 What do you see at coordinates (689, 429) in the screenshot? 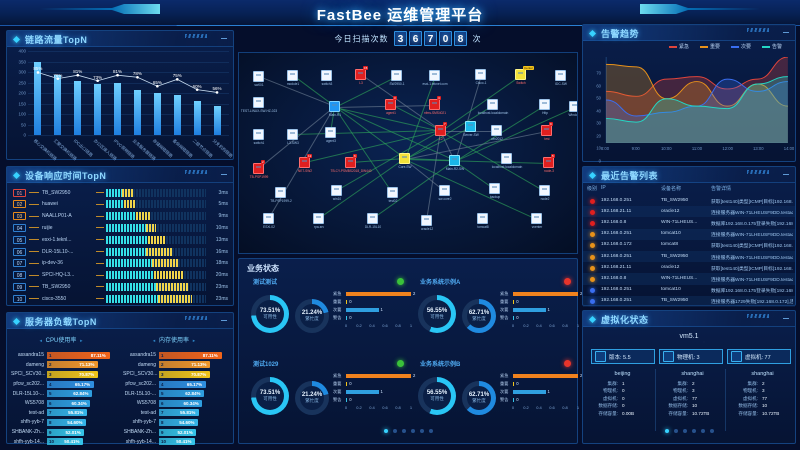
I see `virtualization-carousel-dots` at bounding box center [689, 429].